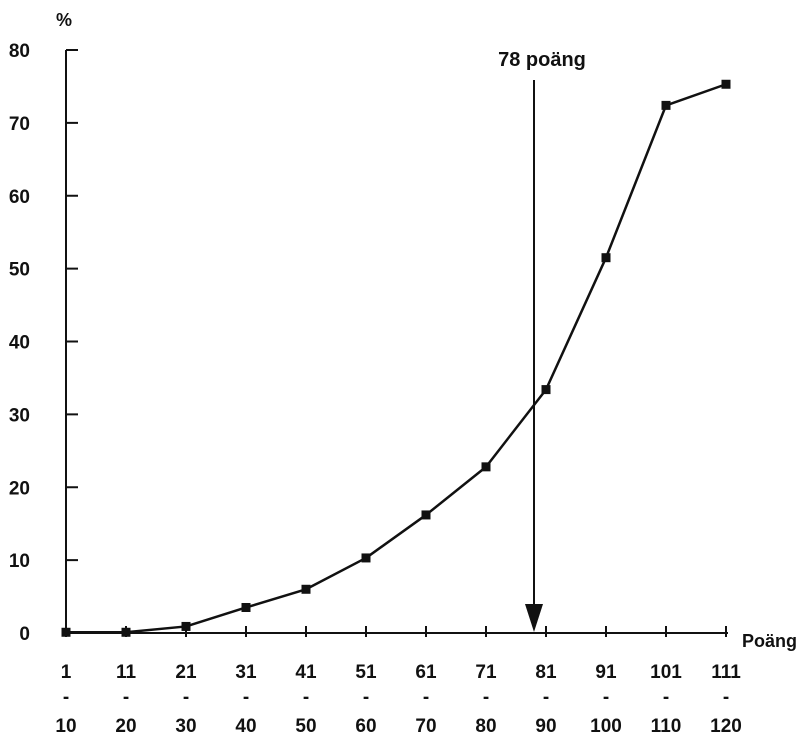  What do you see at coordinates (305, 726) in the screenshot?
I see `x-tick-label-end: 50` at bounding box center [305, 726].